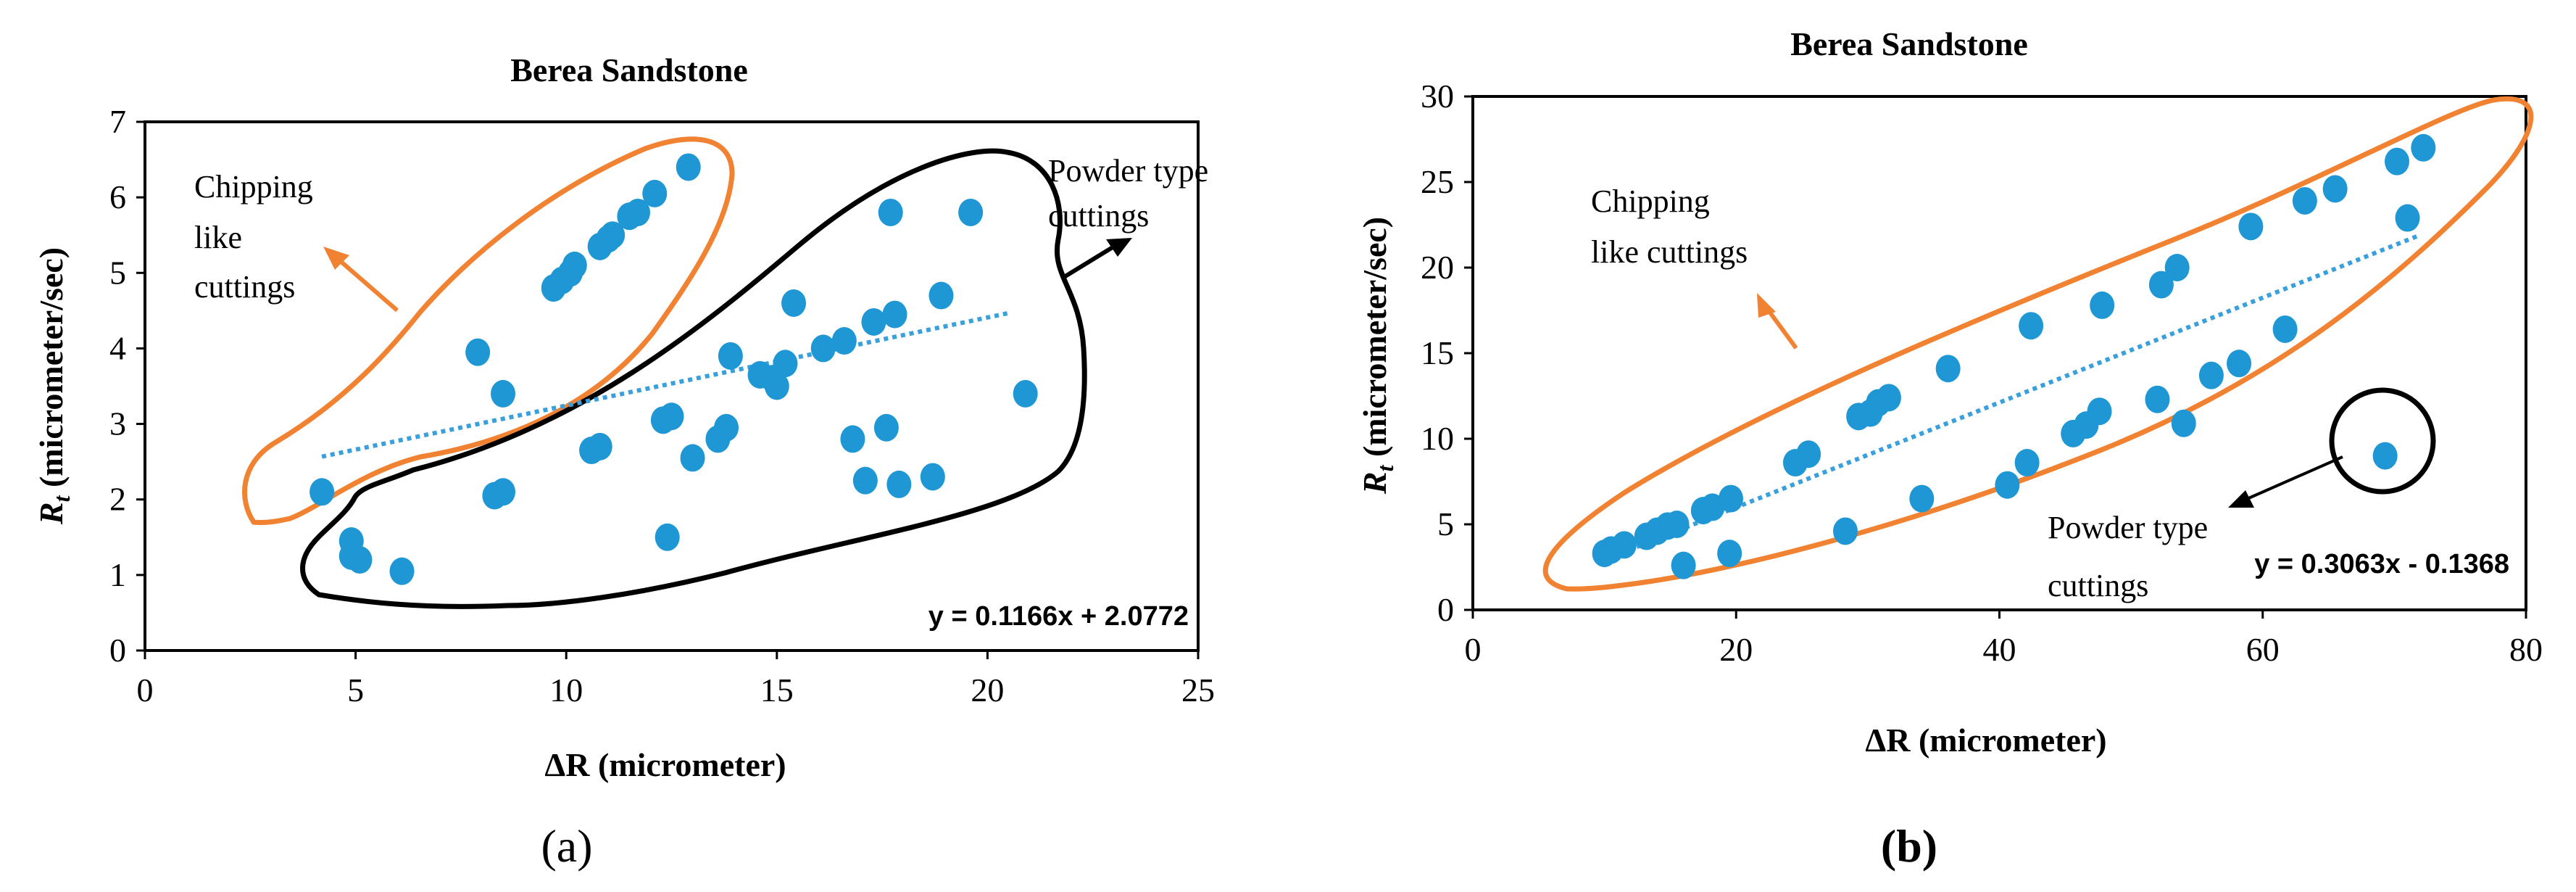 Image resolution: width=2576 pixels, height=892 pixels. Describe the element at coordinates (2526, 650) in the screenshot. I see `chart-b-xtick-label: 80` at that location.